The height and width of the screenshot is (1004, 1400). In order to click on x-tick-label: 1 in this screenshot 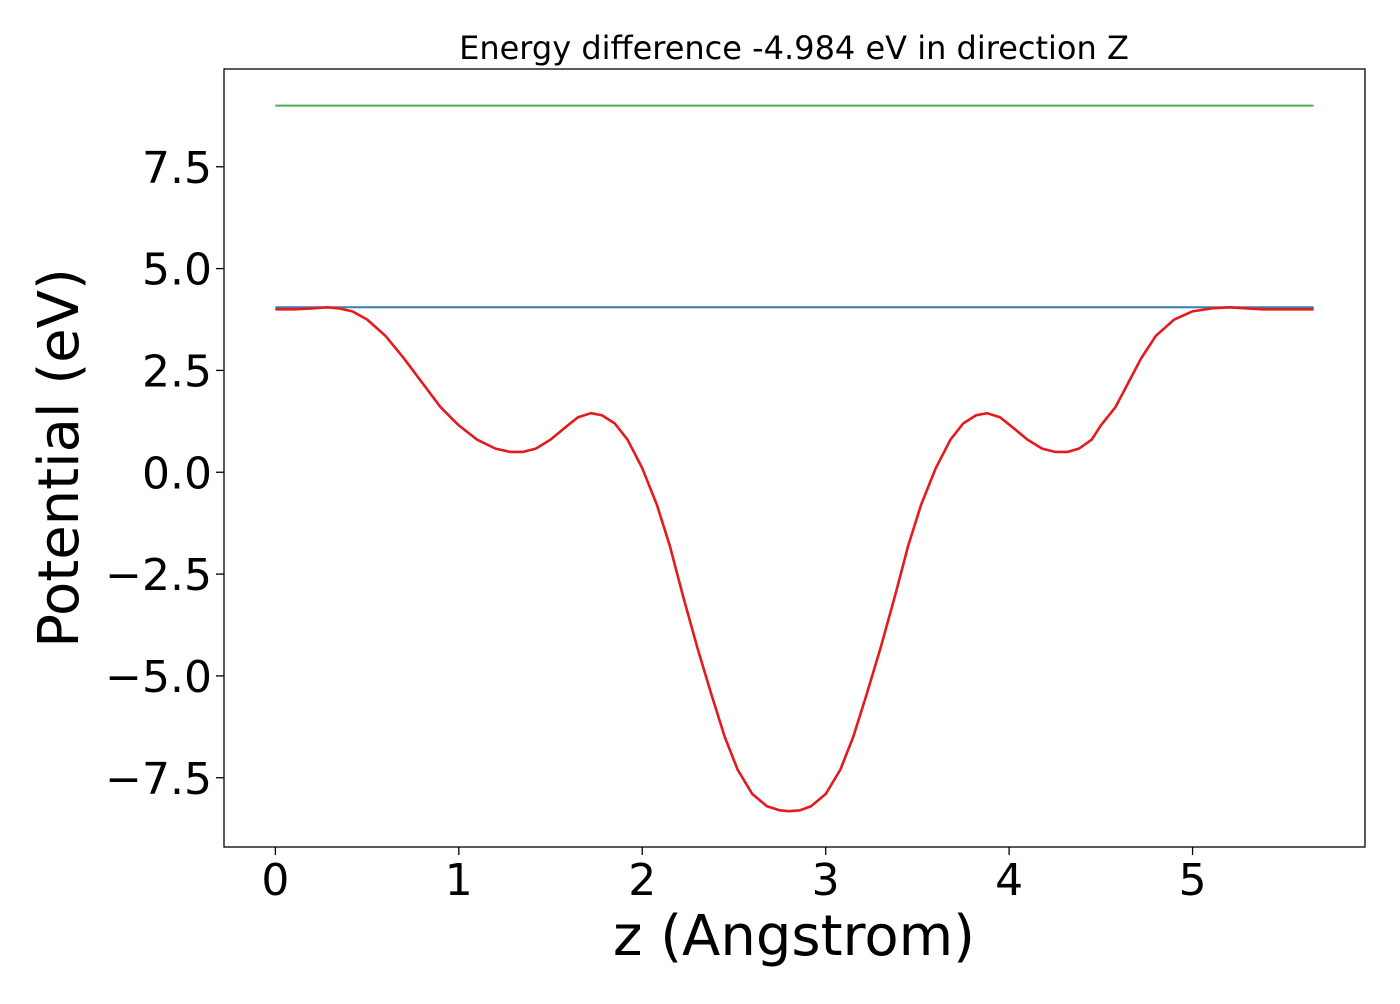, I will do `click(459, 880)`.